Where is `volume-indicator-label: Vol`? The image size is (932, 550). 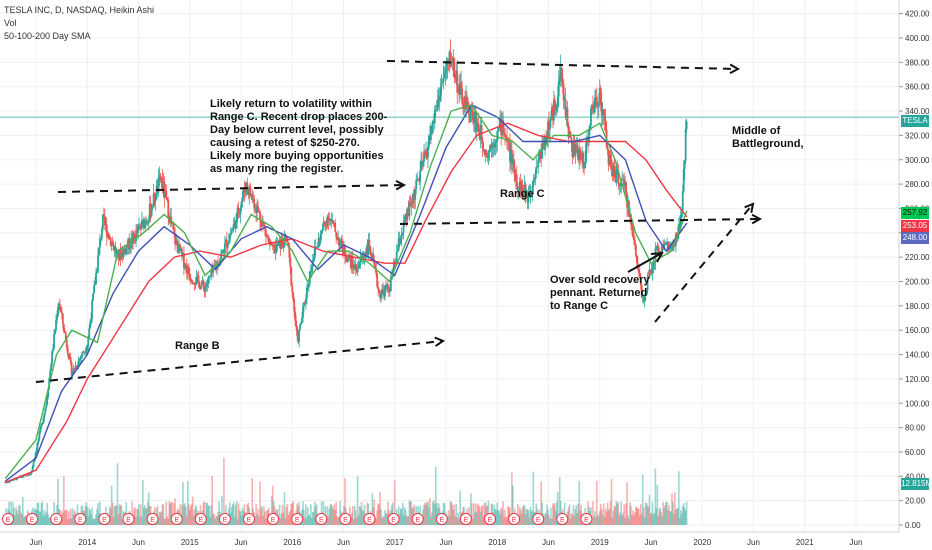 volume-indicator-label: Vol is located at coordinates (10, 23).